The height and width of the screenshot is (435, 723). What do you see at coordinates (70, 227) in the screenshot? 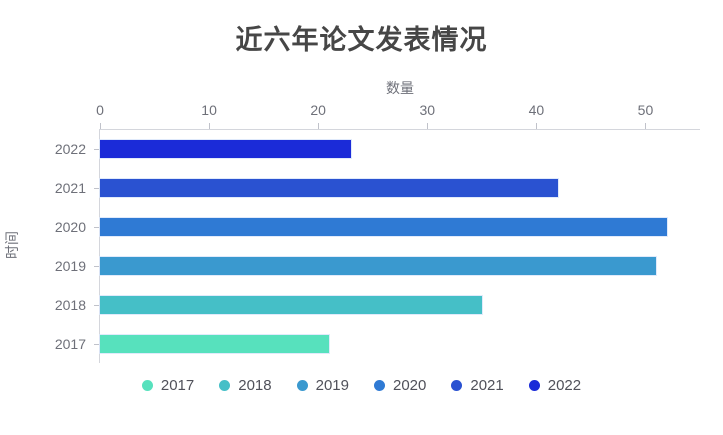
I see `y-tick-label: 2020` at bounding box center [70, 227].